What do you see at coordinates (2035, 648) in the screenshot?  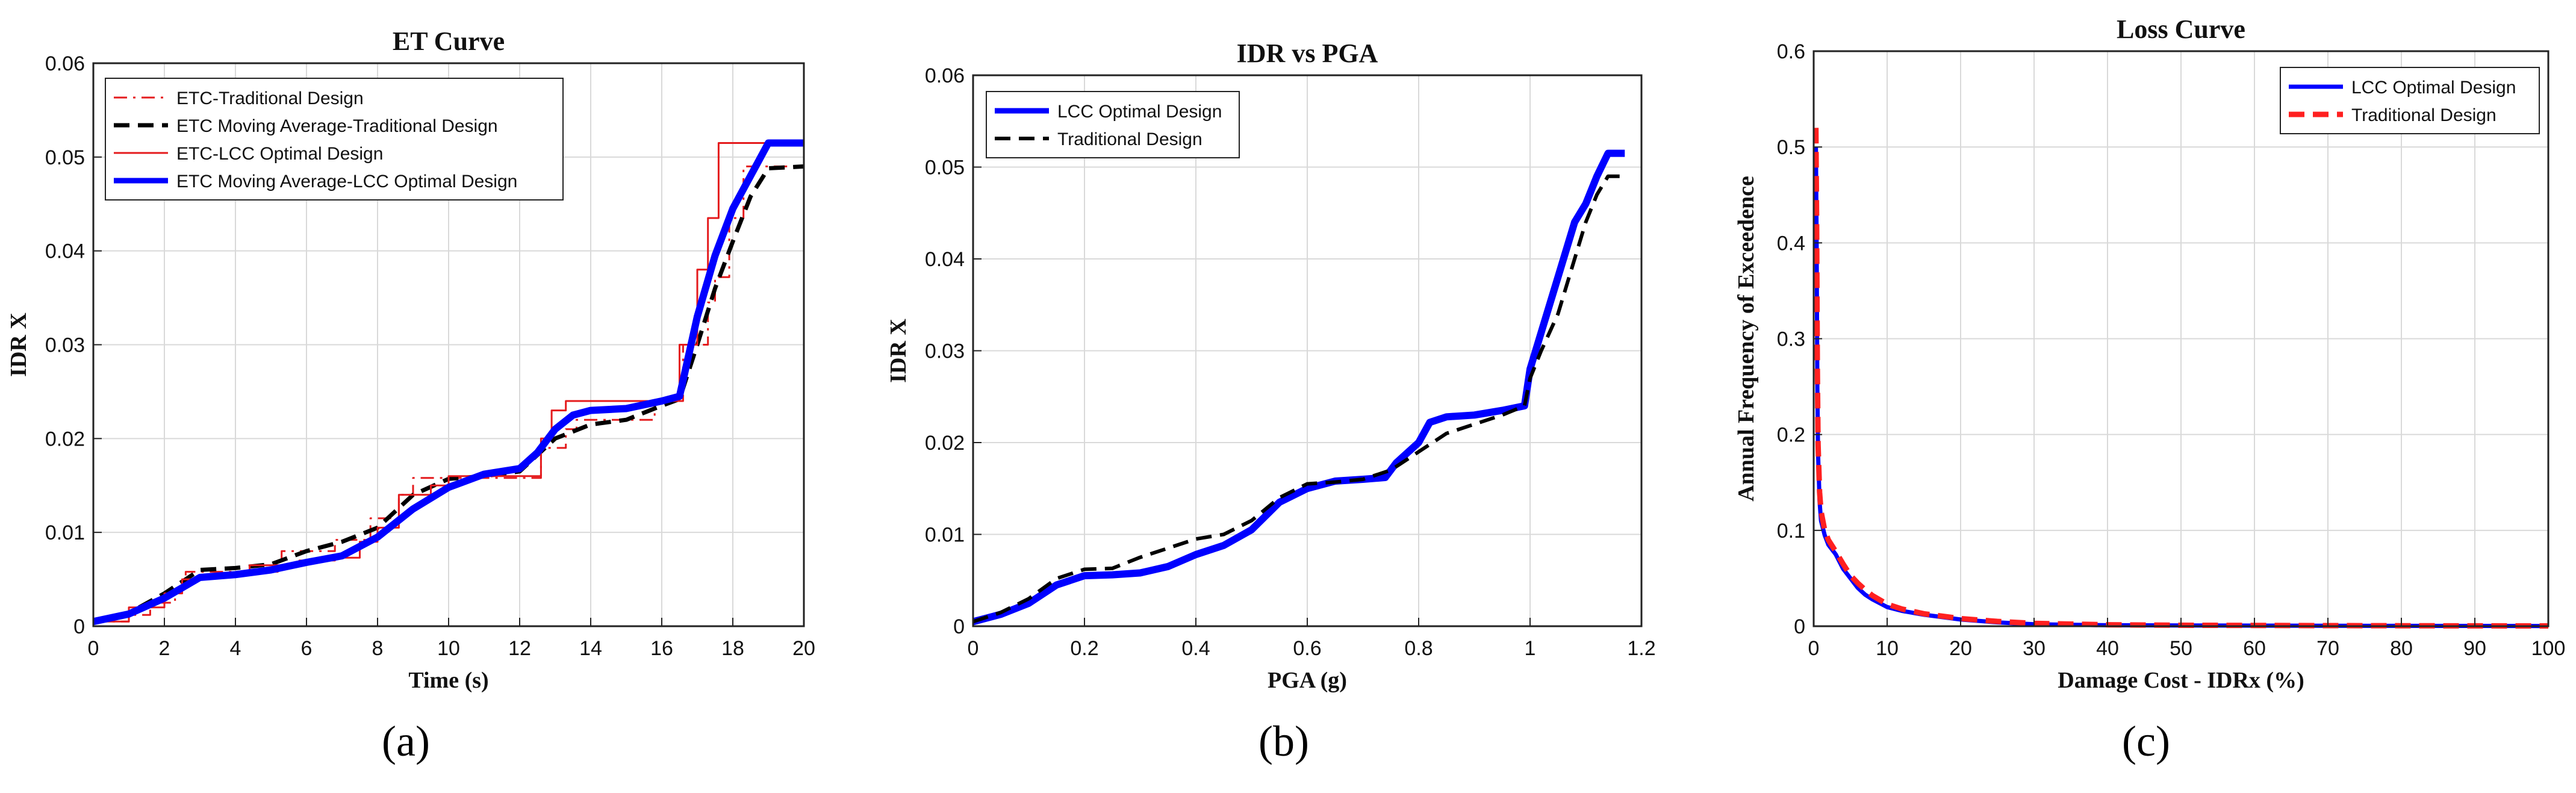 I see `x-tick-label: 30` at bounding box center [2035, 648].